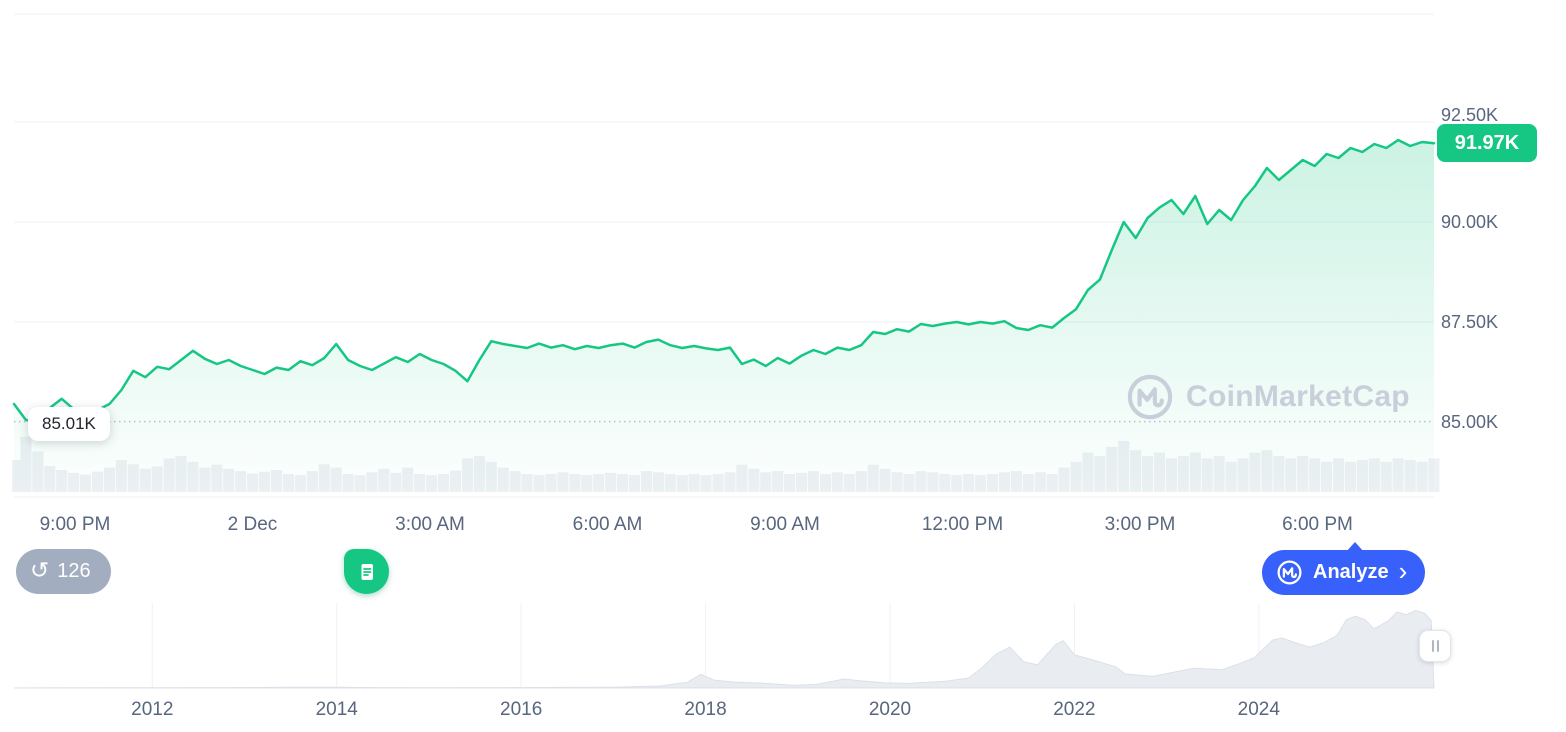 Image resolution: width=1566 pixels, height=732 pixels. I want to click on chevron-right-icon: ›, so click(1403, 570).